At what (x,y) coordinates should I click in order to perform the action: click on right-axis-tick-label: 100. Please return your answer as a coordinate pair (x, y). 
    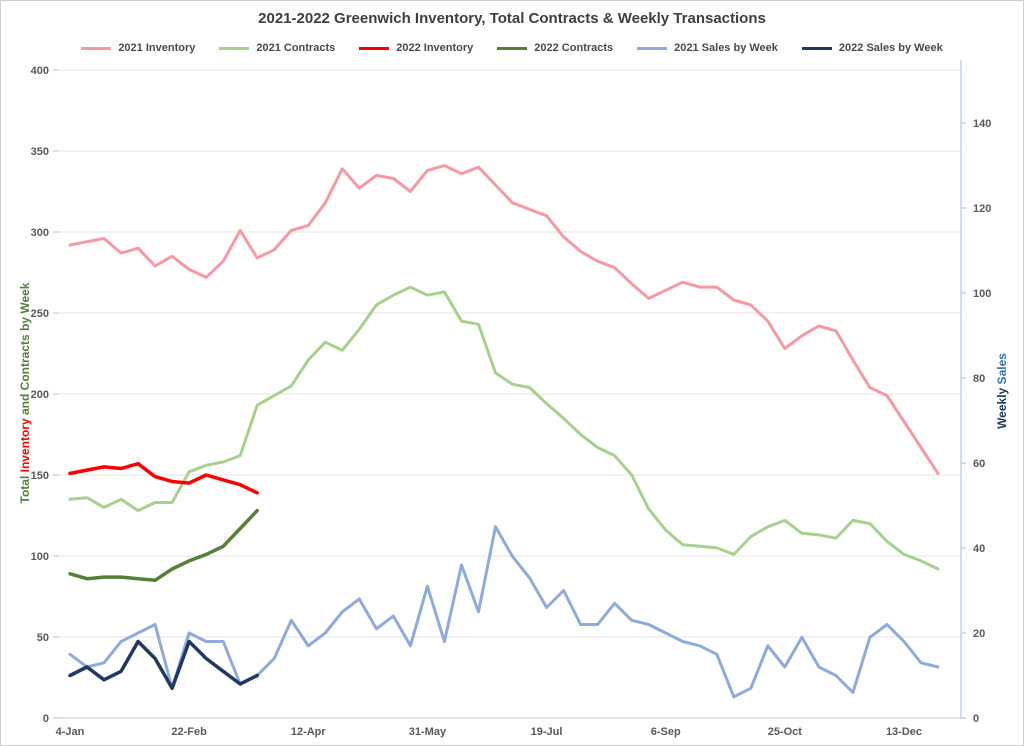
    Looking at the image, I should click on (982, 294).